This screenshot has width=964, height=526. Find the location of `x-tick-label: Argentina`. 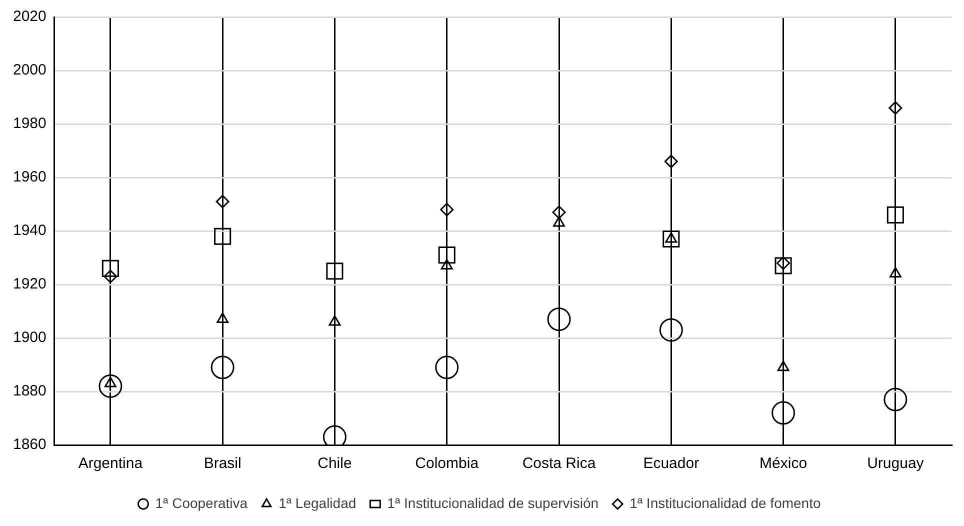

x-tick-label: Argentina is located at coordinates (111, 463).